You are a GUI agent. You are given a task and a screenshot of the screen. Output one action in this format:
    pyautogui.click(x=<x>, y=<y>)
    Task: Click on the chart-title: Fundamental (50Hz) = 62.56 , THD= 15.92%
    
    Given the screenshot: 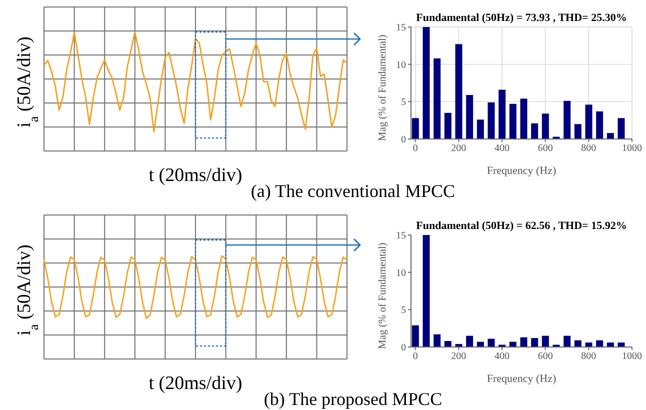 What is the action you would take?
    pyautogui.click(x=521, y=226)
    